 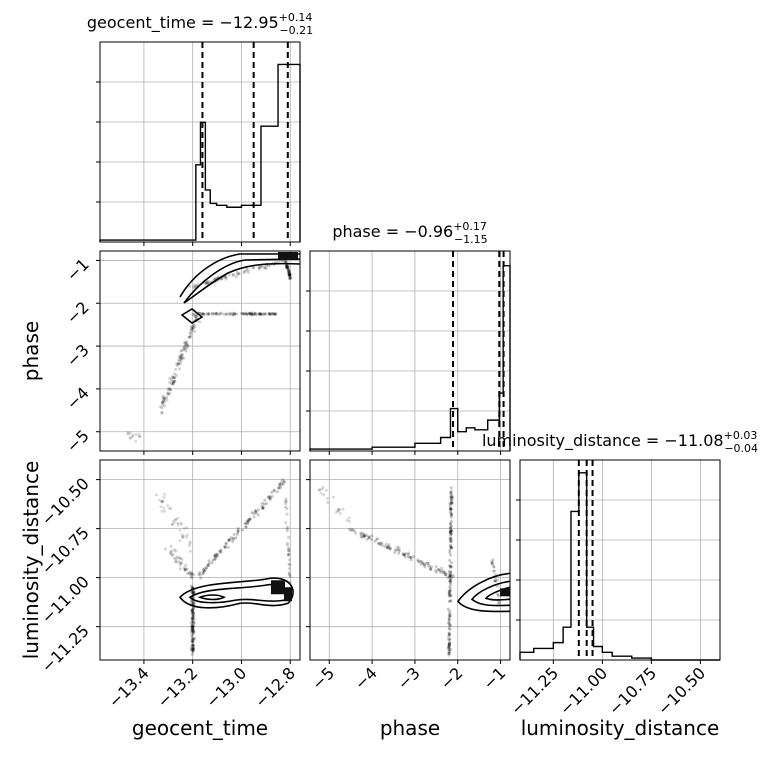 I want to click on sample-points, so click(x=213, y=347).